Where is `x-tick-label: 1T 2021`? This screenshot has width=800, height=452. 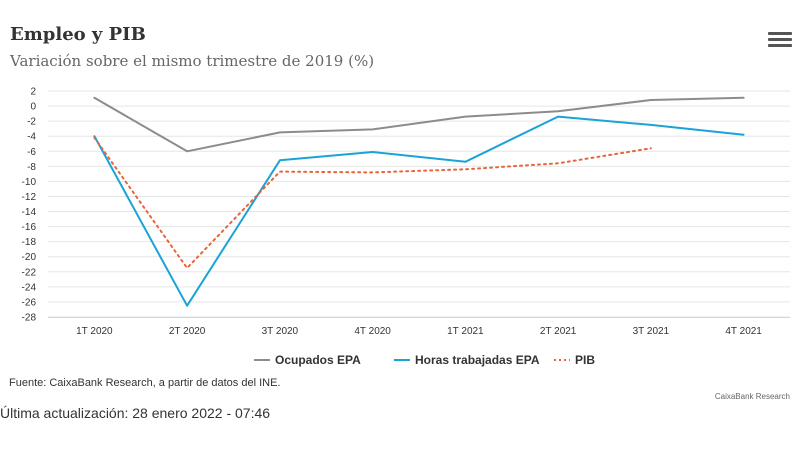
x-tick-label: 1T 2021 is located at coordinates (465, 331).